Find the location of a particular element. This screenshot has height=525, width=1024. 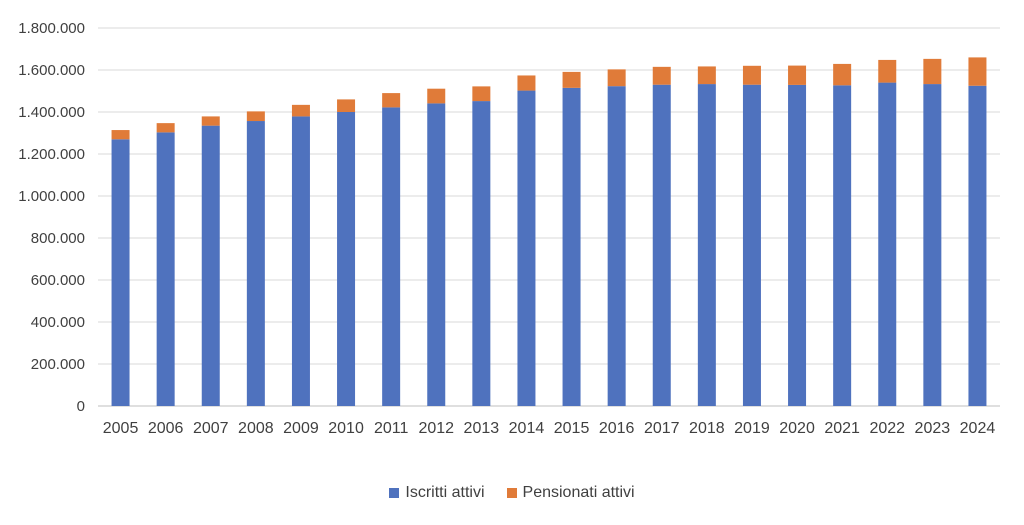

y-tick-label: 1.800.000 is located at coordinates (51, 28).